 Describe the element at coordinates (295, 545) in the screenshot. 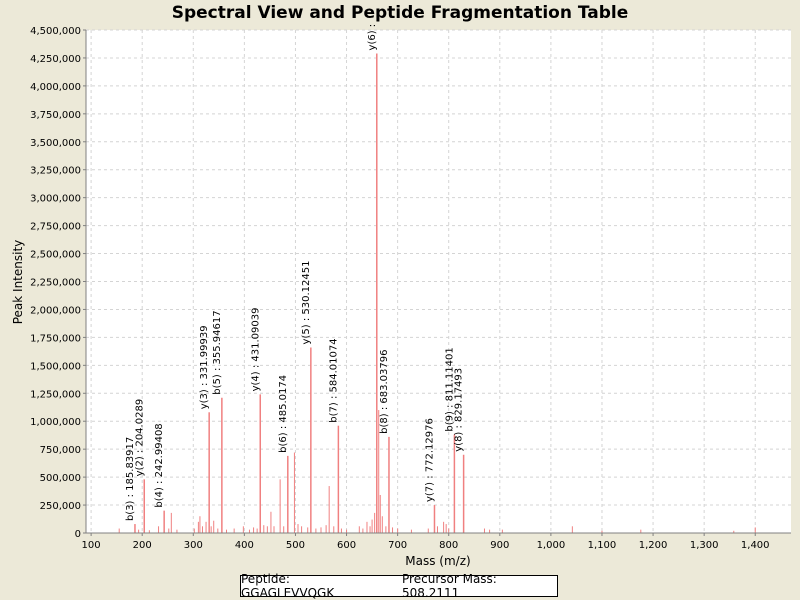

I see `x-tick-label: 500` at that location.